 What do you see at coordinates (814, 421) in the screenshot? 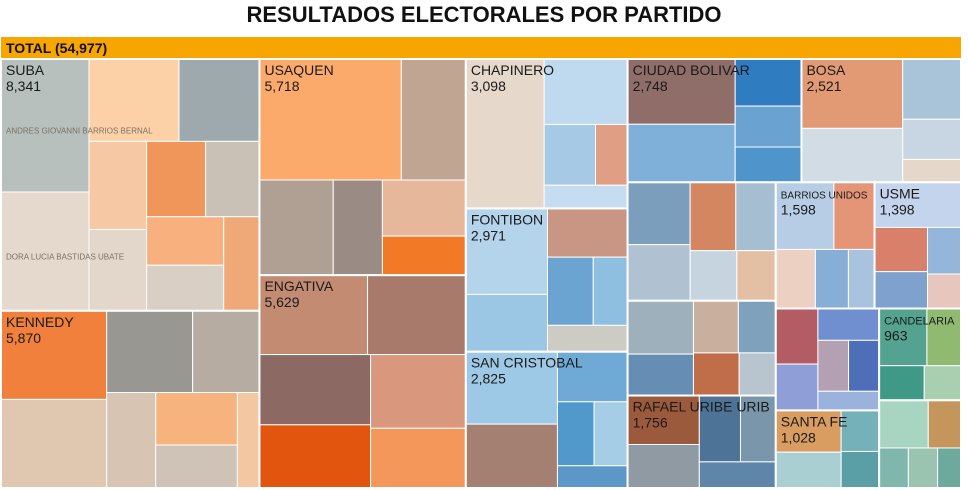
I see `santa-fe-name-label: SANTA FE` at bounding box center [814, 421].